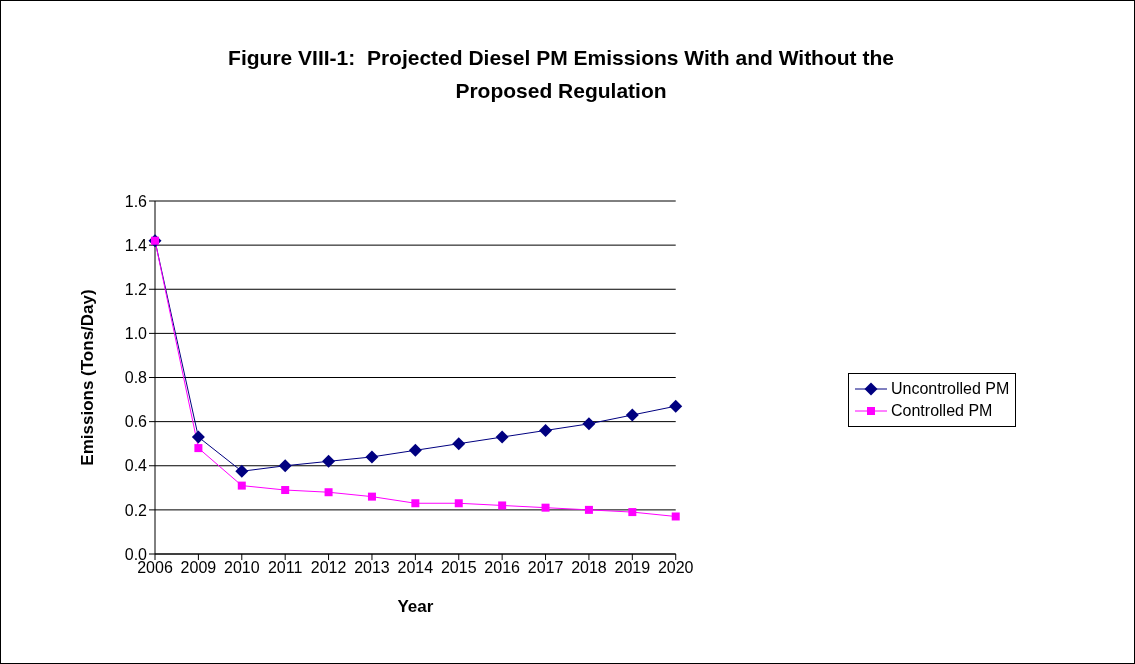  I want to click on x-tick-label: 2015, so click(458, 568).